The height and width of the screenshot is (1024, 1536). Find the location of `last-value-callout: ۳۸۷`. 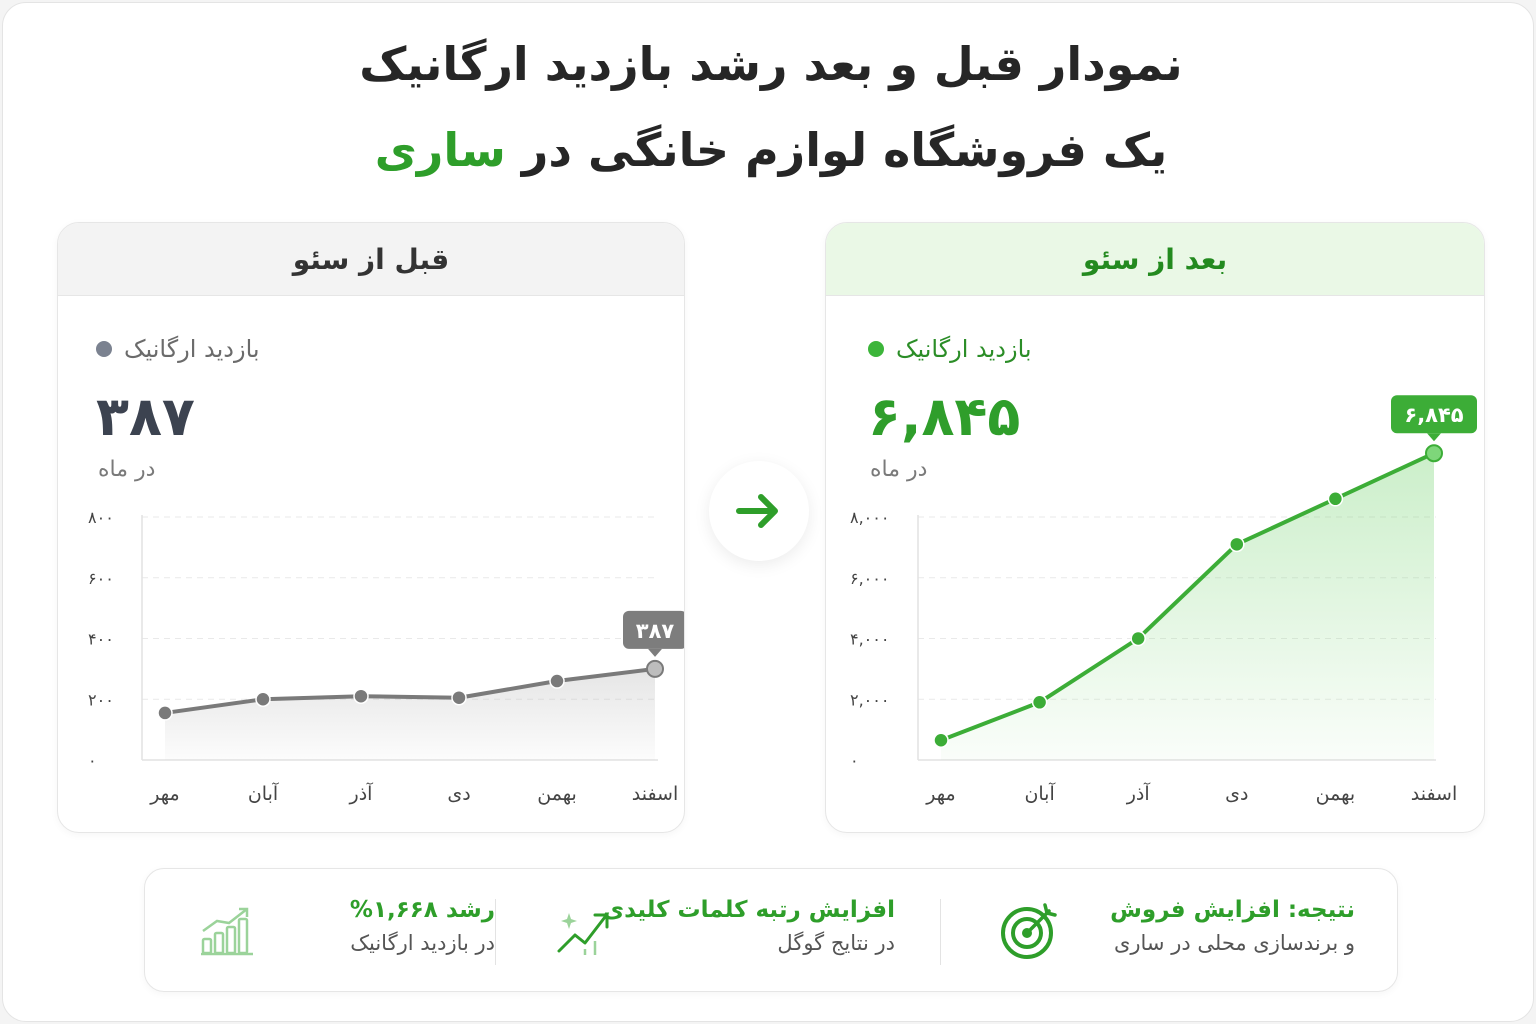

last-value-callout: ۳۸۷ is located at coordinates (653, 633).